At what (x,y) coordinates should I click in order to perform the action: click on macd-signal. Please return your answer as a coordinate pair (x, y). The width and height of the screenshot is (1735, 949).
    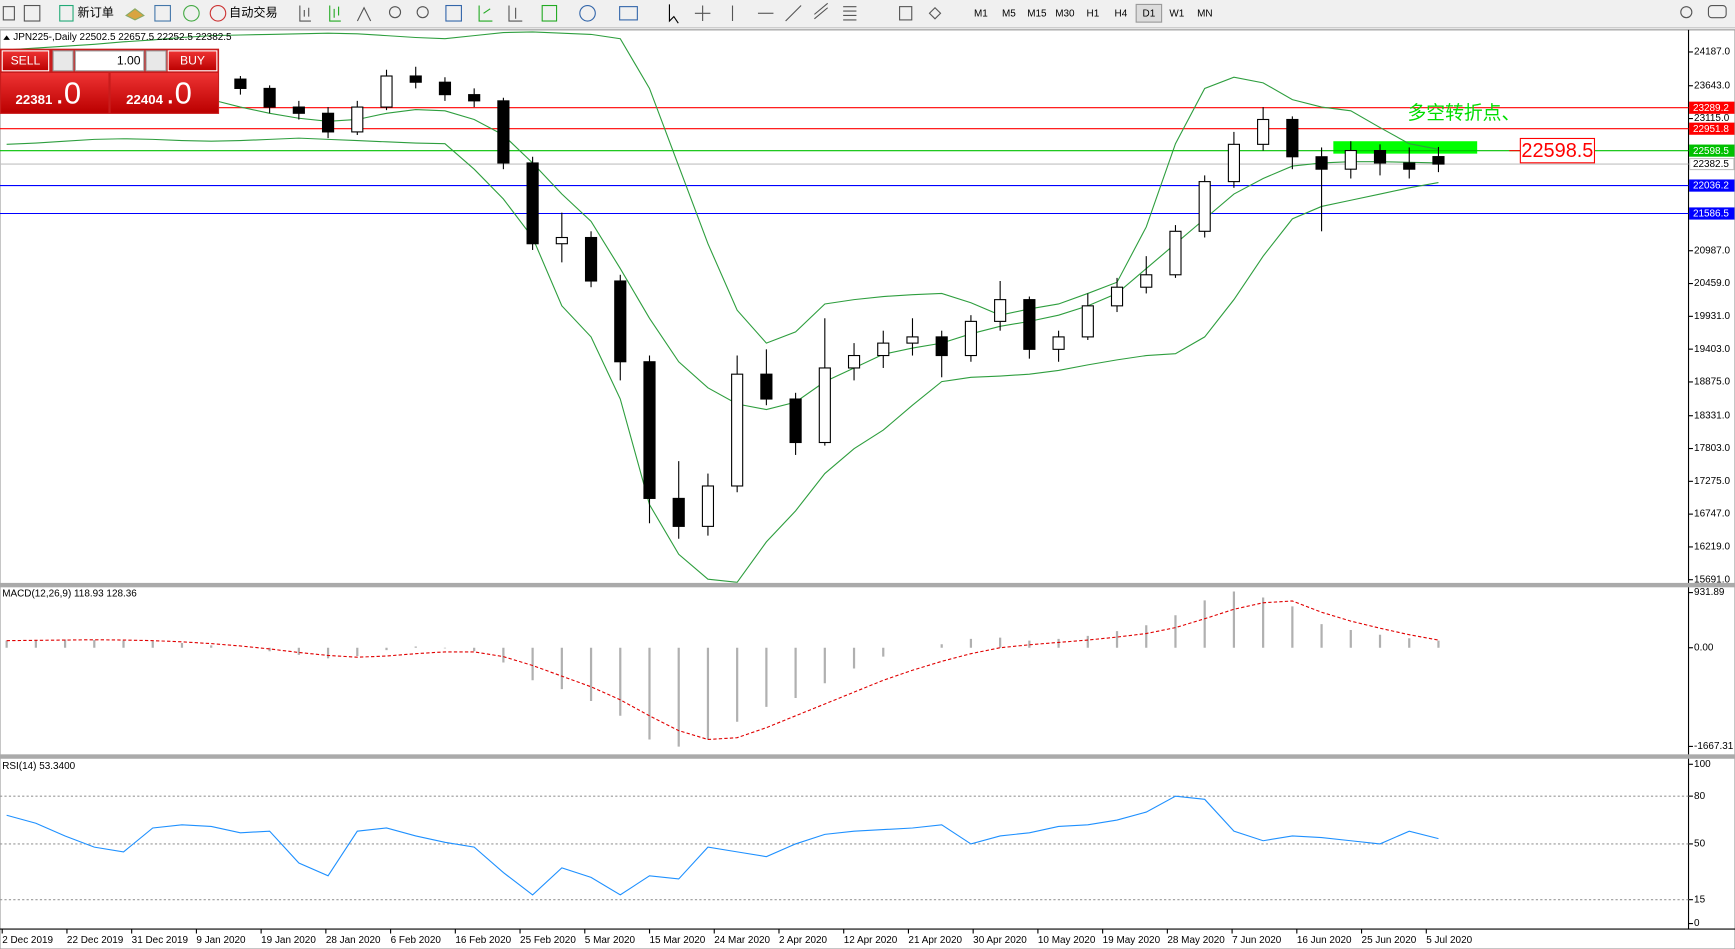
    Looking at the image, I should click on (722, 670).